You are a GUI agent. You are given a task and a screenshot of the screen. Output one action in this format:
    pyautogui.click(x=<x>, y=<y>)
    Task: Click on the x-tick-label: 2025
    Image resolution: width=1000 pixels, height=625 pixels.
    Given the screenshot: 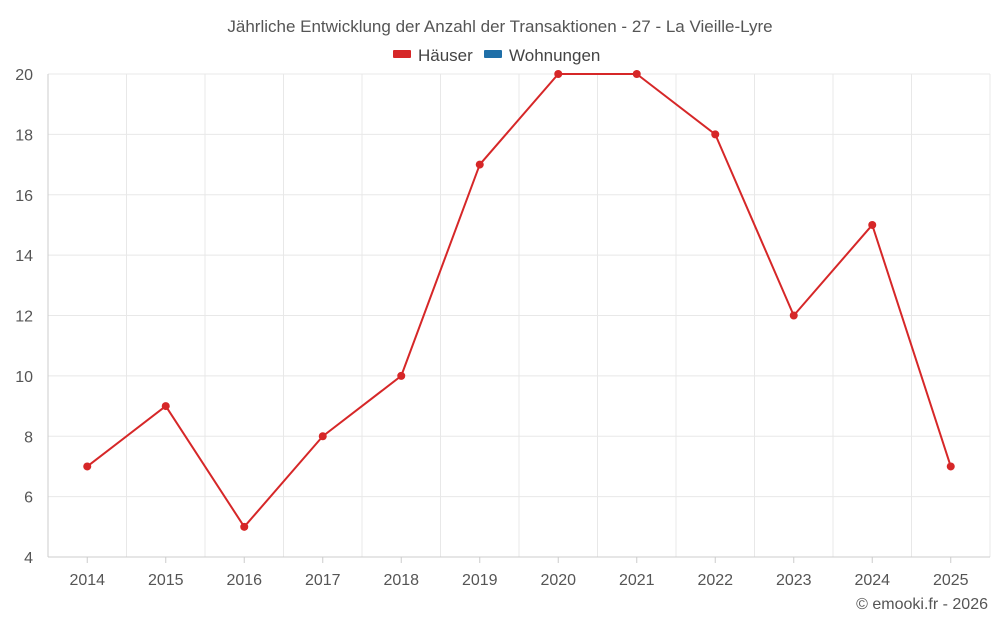 What is the action you would take?
    pyautogui.click(x=951, y=580)
    